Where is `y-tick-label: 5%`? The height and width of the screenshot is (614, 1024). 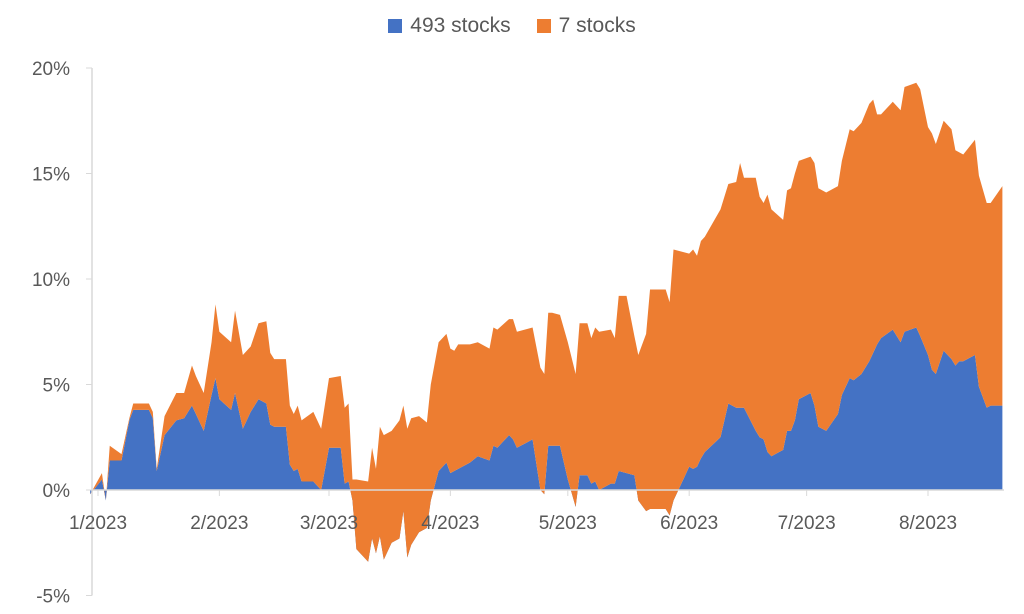 y-tick-label: 5% is located at coordinates (57, 386).